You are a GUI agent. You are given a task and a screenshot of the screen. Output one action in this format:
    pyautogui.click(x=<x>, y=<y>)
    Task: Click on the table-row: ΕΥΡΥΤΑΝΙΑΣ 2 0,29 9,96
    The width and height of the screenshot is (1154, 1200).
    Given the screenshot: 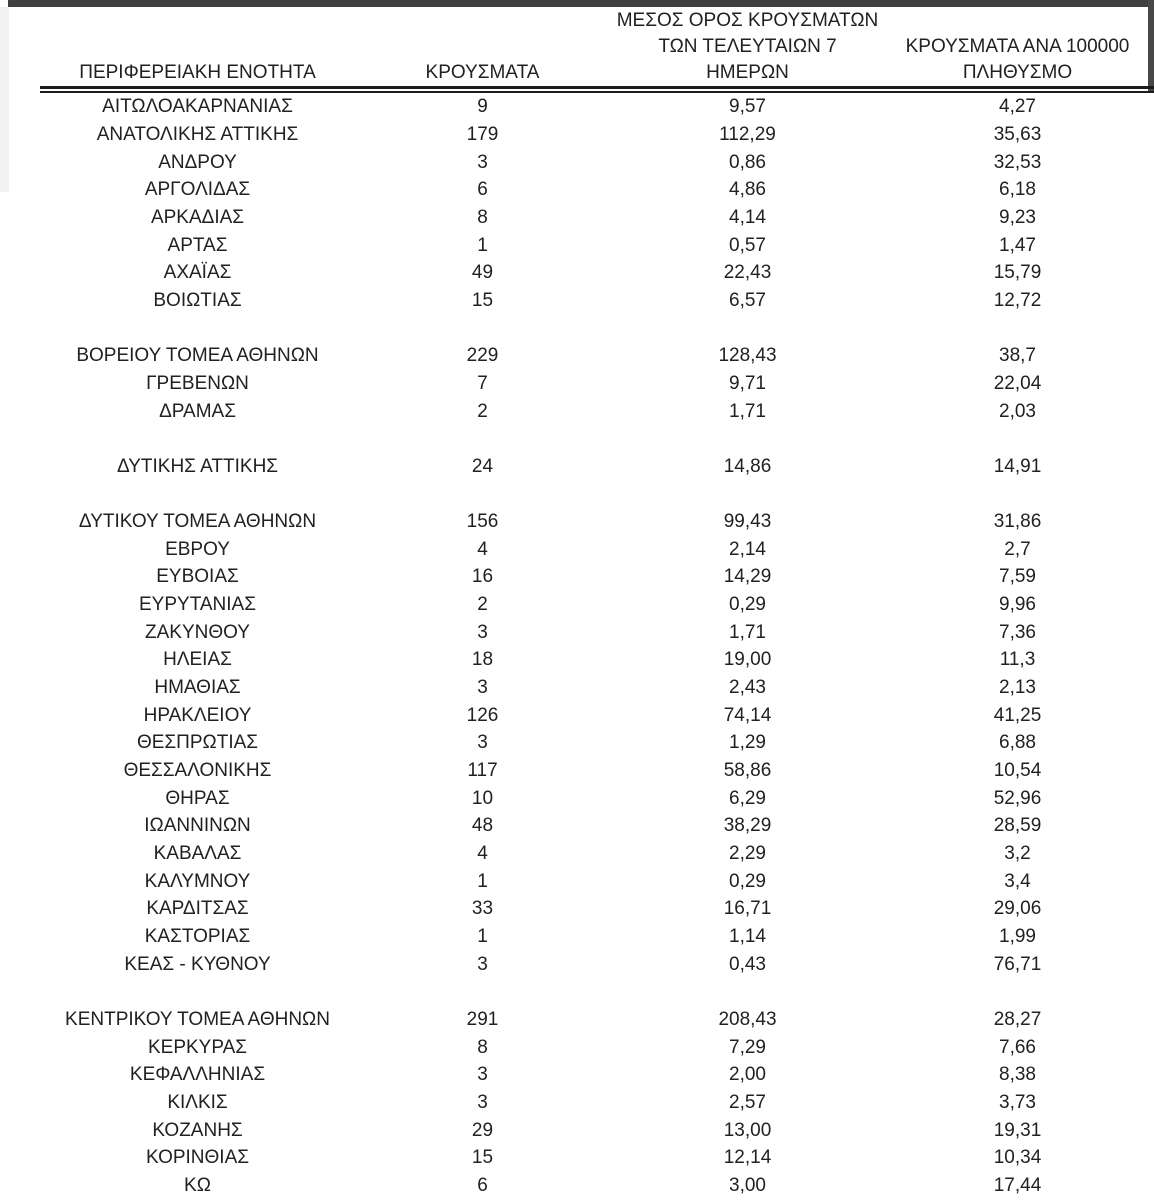 What is the action you would take?
    pyautogui.click(x=595, y=605)
    